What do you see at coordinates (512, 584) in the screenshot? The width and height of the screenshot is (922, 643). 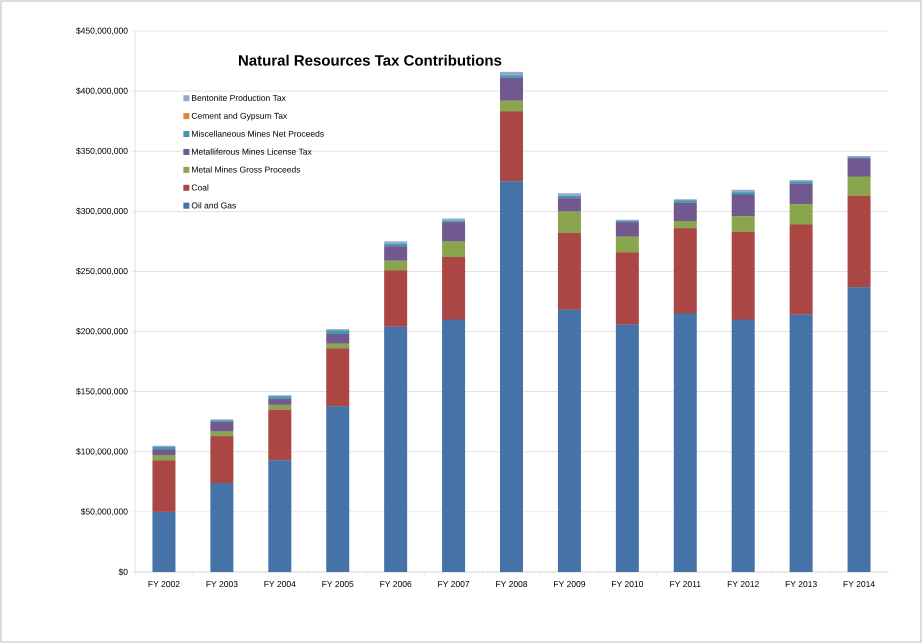 I see `x-tick-label: FY 2008` at bounding box center [512, 584].